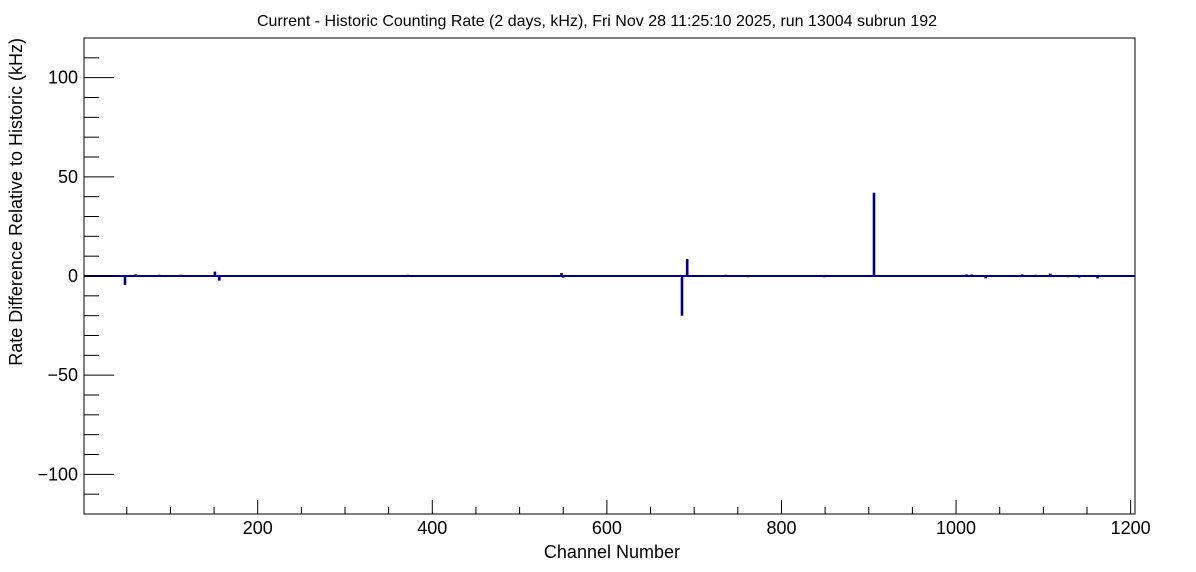  I want to click on y-tick-label: −100, so click(57, 474).